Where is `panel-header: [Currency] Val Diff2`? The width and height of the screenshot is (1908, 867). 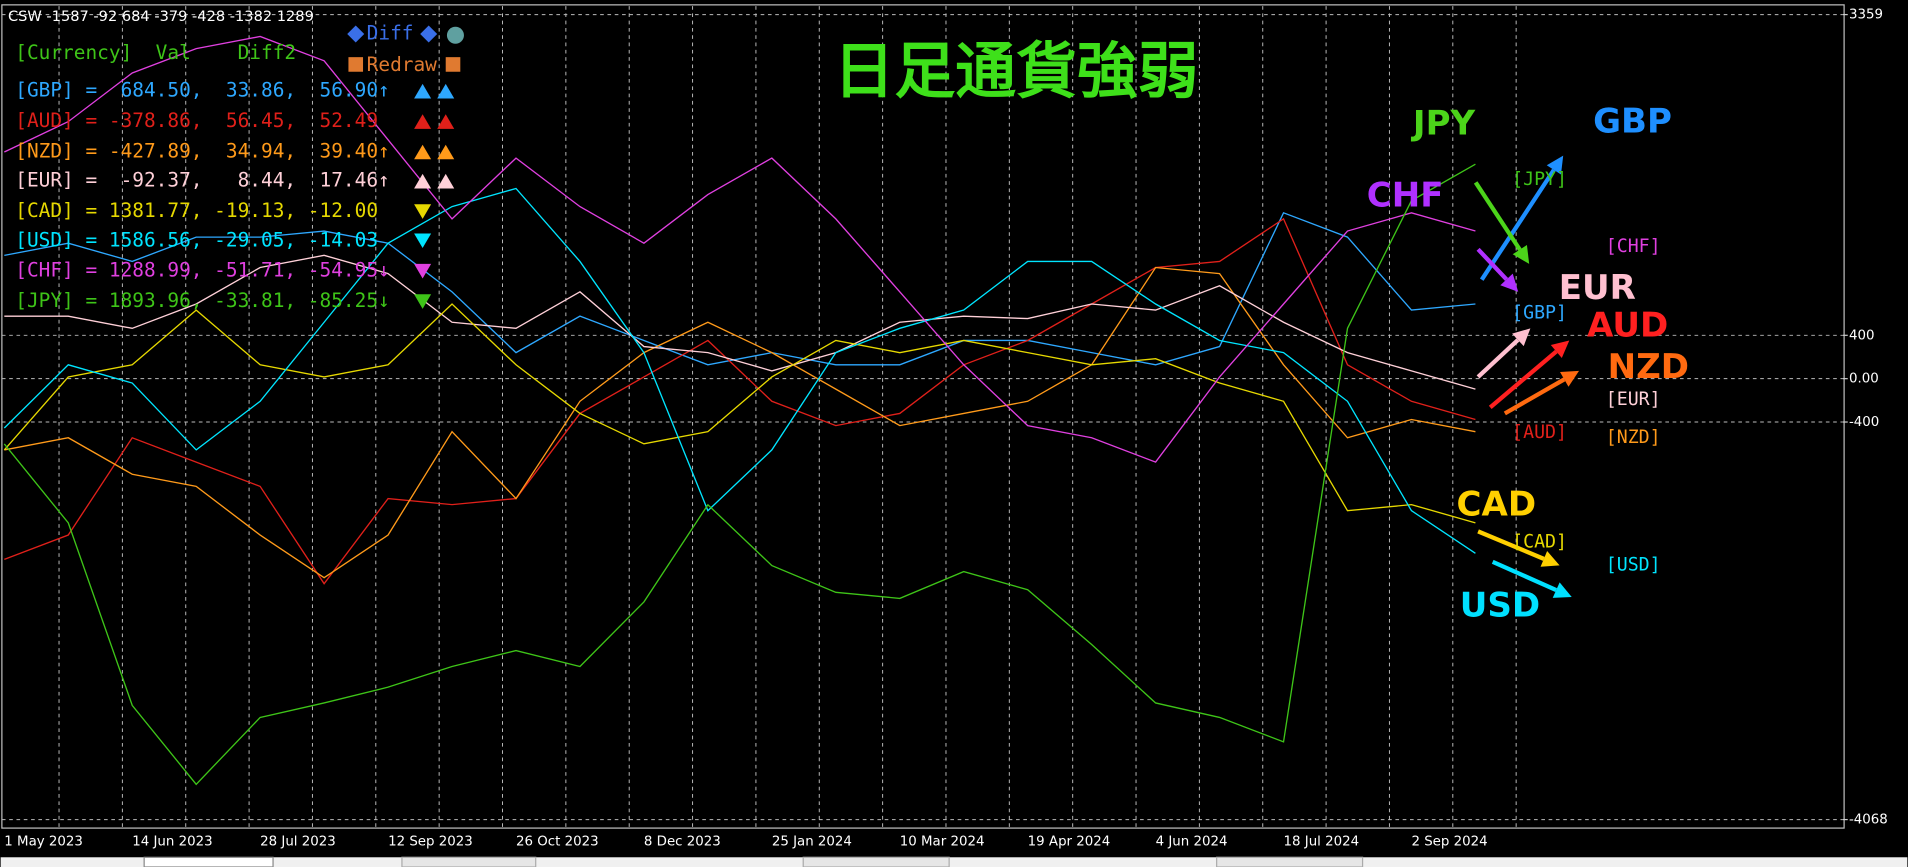
panel-header: [Currency] Val Diff2 is located at coordinates (155, 52).